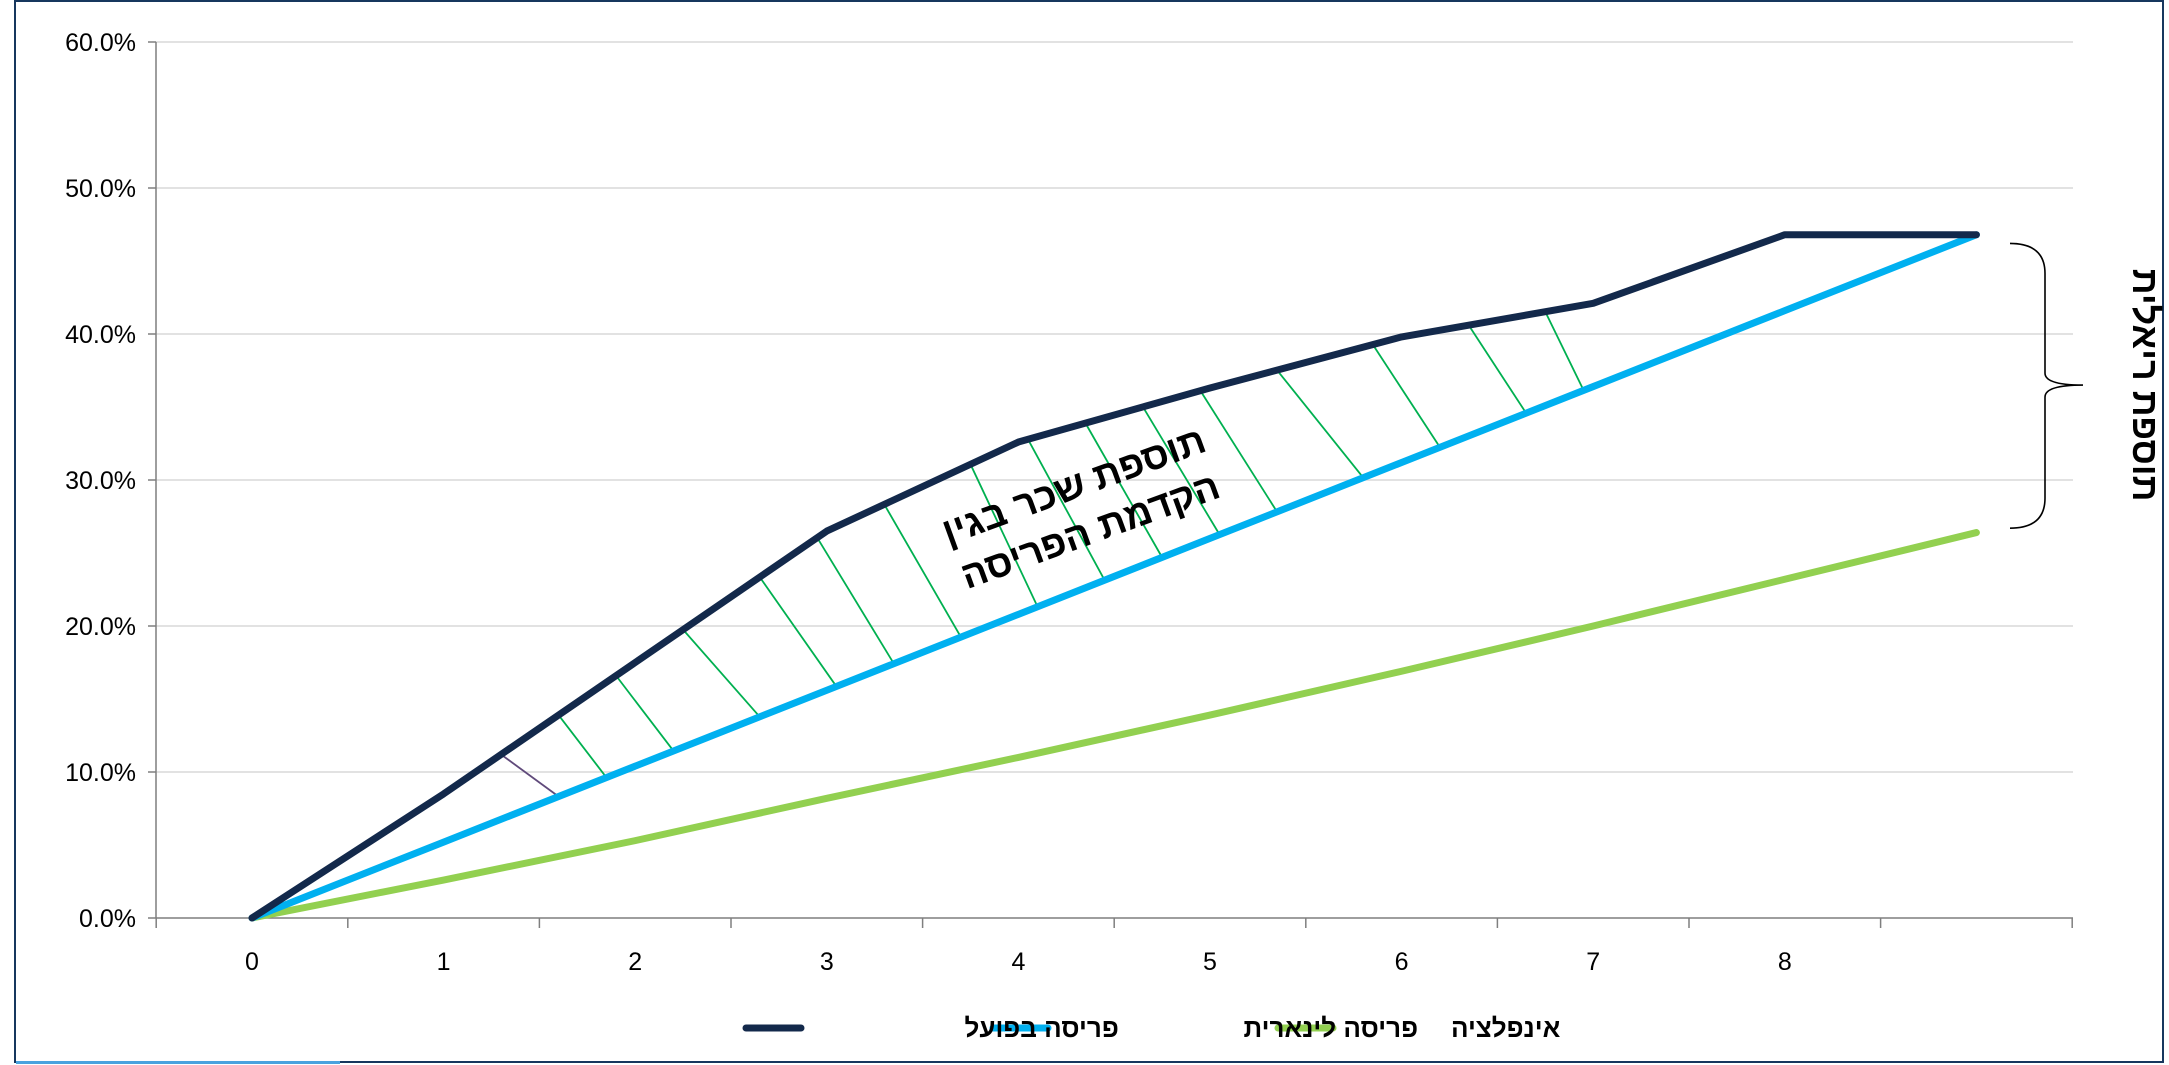  What do you see at coordinates (107, 919) in the screenshot?
I see `y-tick-label: 0.0%` at bounding box center [107, 919].